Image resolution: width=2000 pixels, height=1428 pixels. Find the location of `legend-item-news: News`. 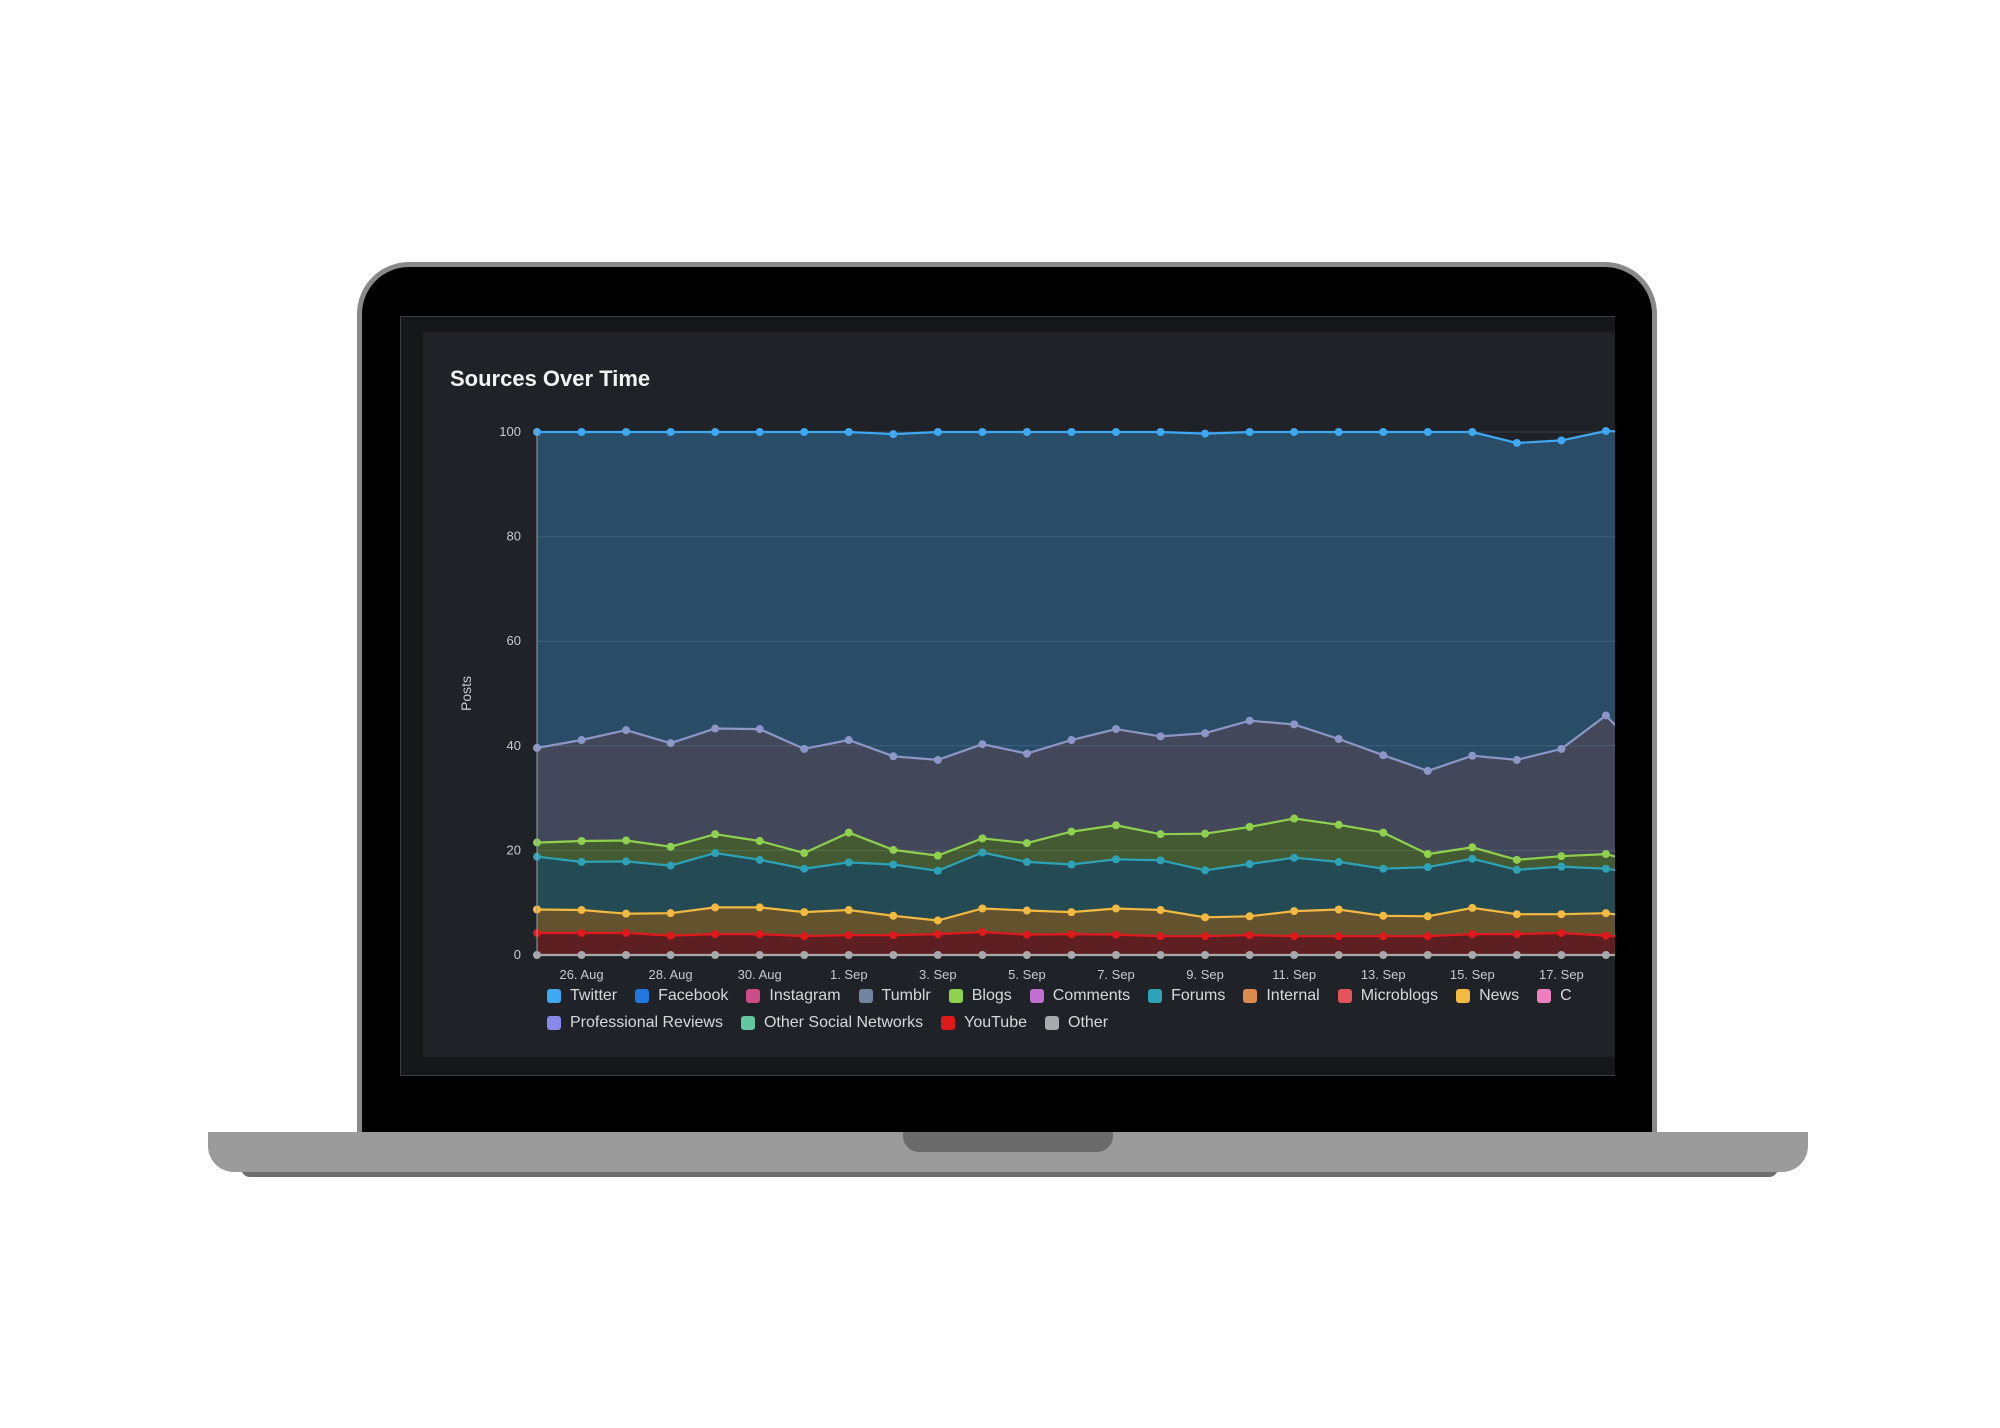

legend-item-news: News is located at coordinates (1487, 996).